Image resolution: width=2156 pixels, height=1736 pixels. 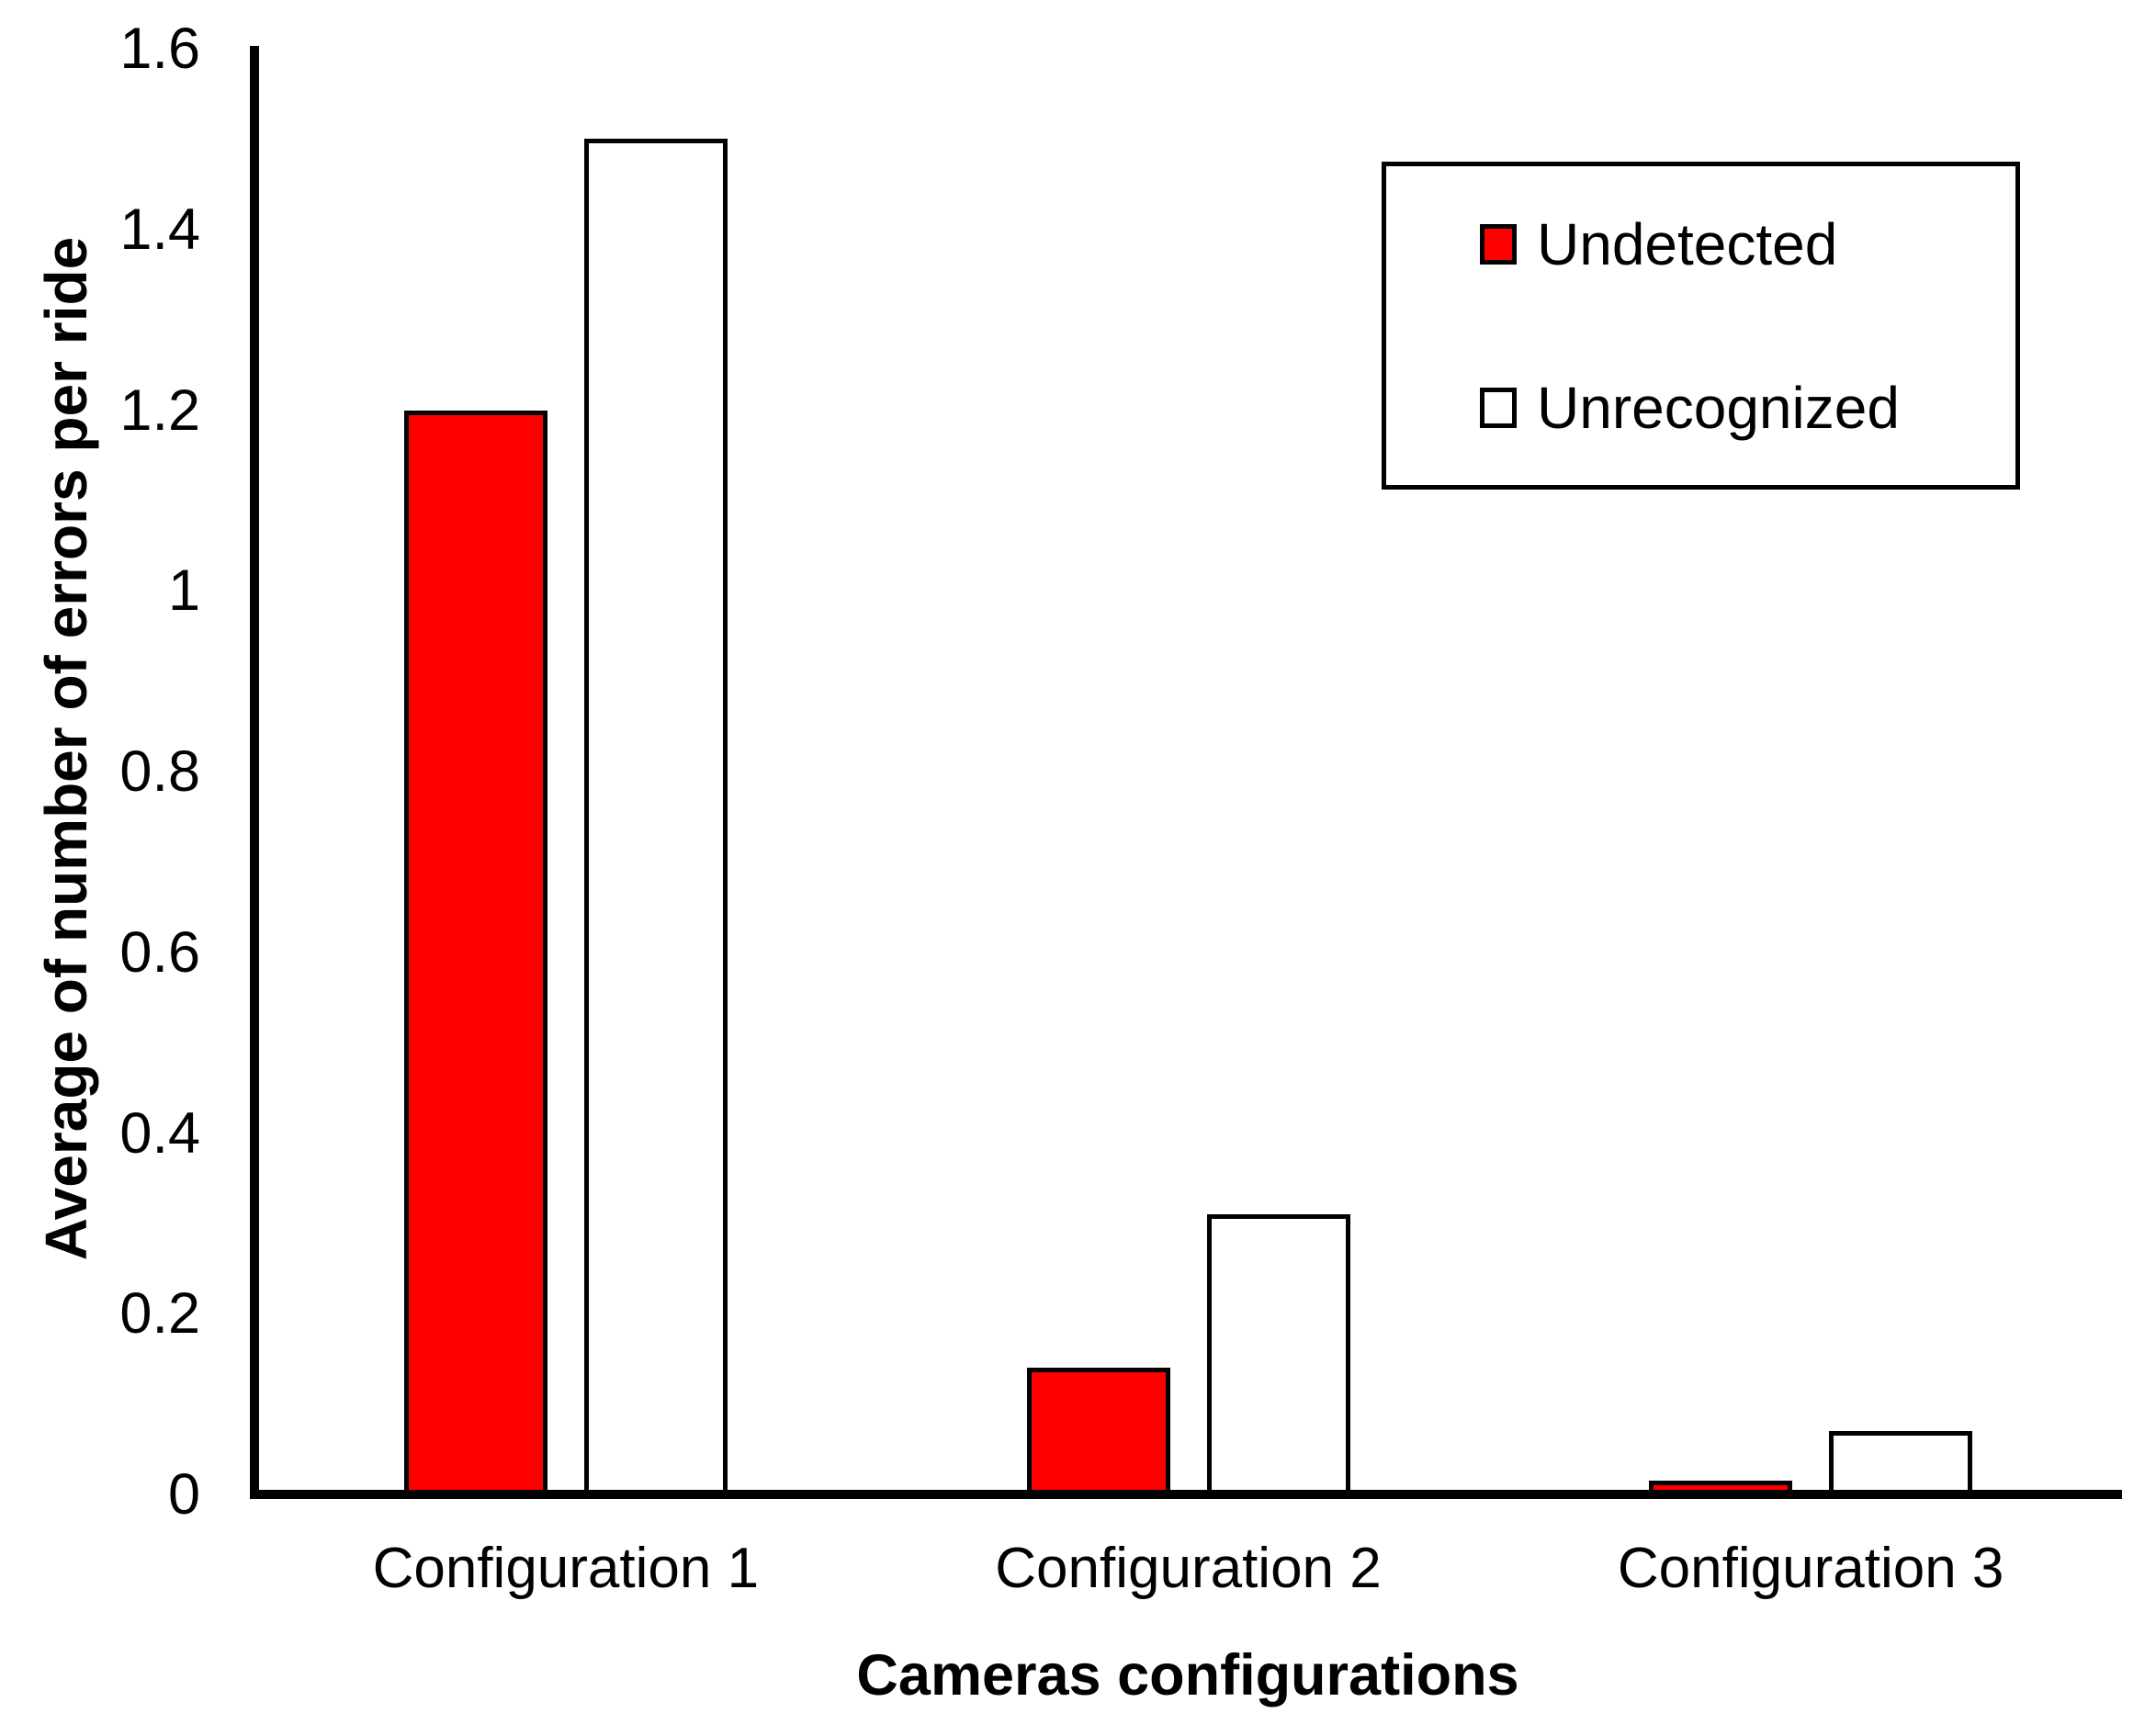 What do you see at coordinates (159, 771) in the screenshot?
I see `y-tick-label: 0.8` at bounding box center [159, 771].